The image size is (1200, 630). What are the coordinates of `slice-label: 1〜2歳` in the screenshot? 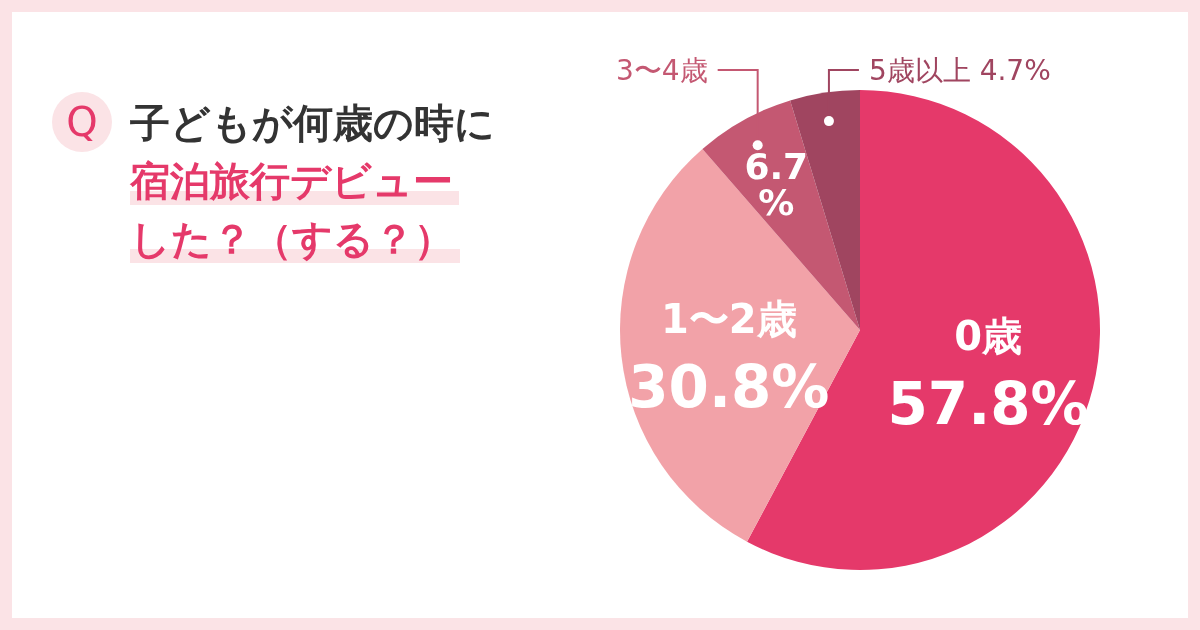 It's located at (729, 318).